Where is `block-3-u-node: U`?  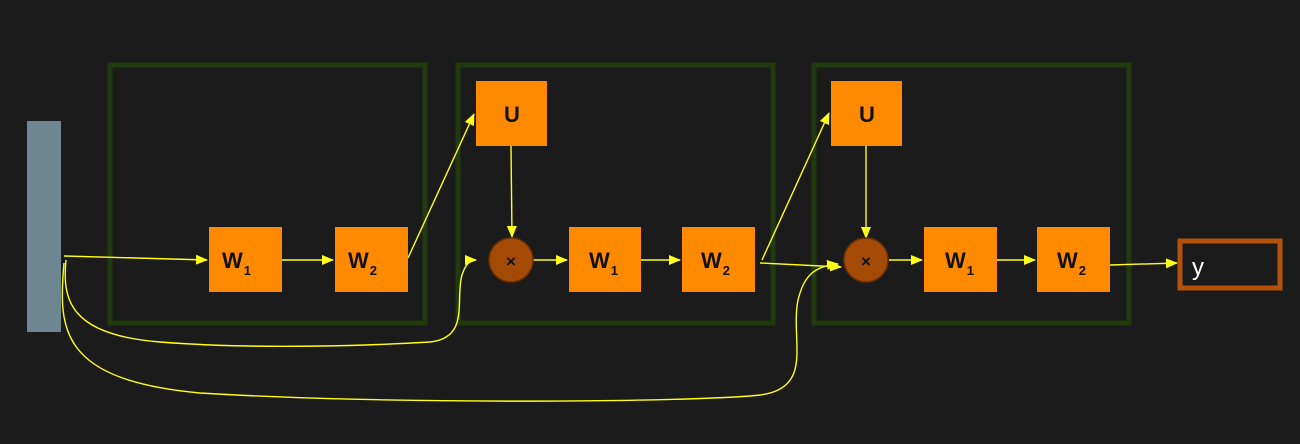 block-3-u-node: U is located at coordinates (866, 113).